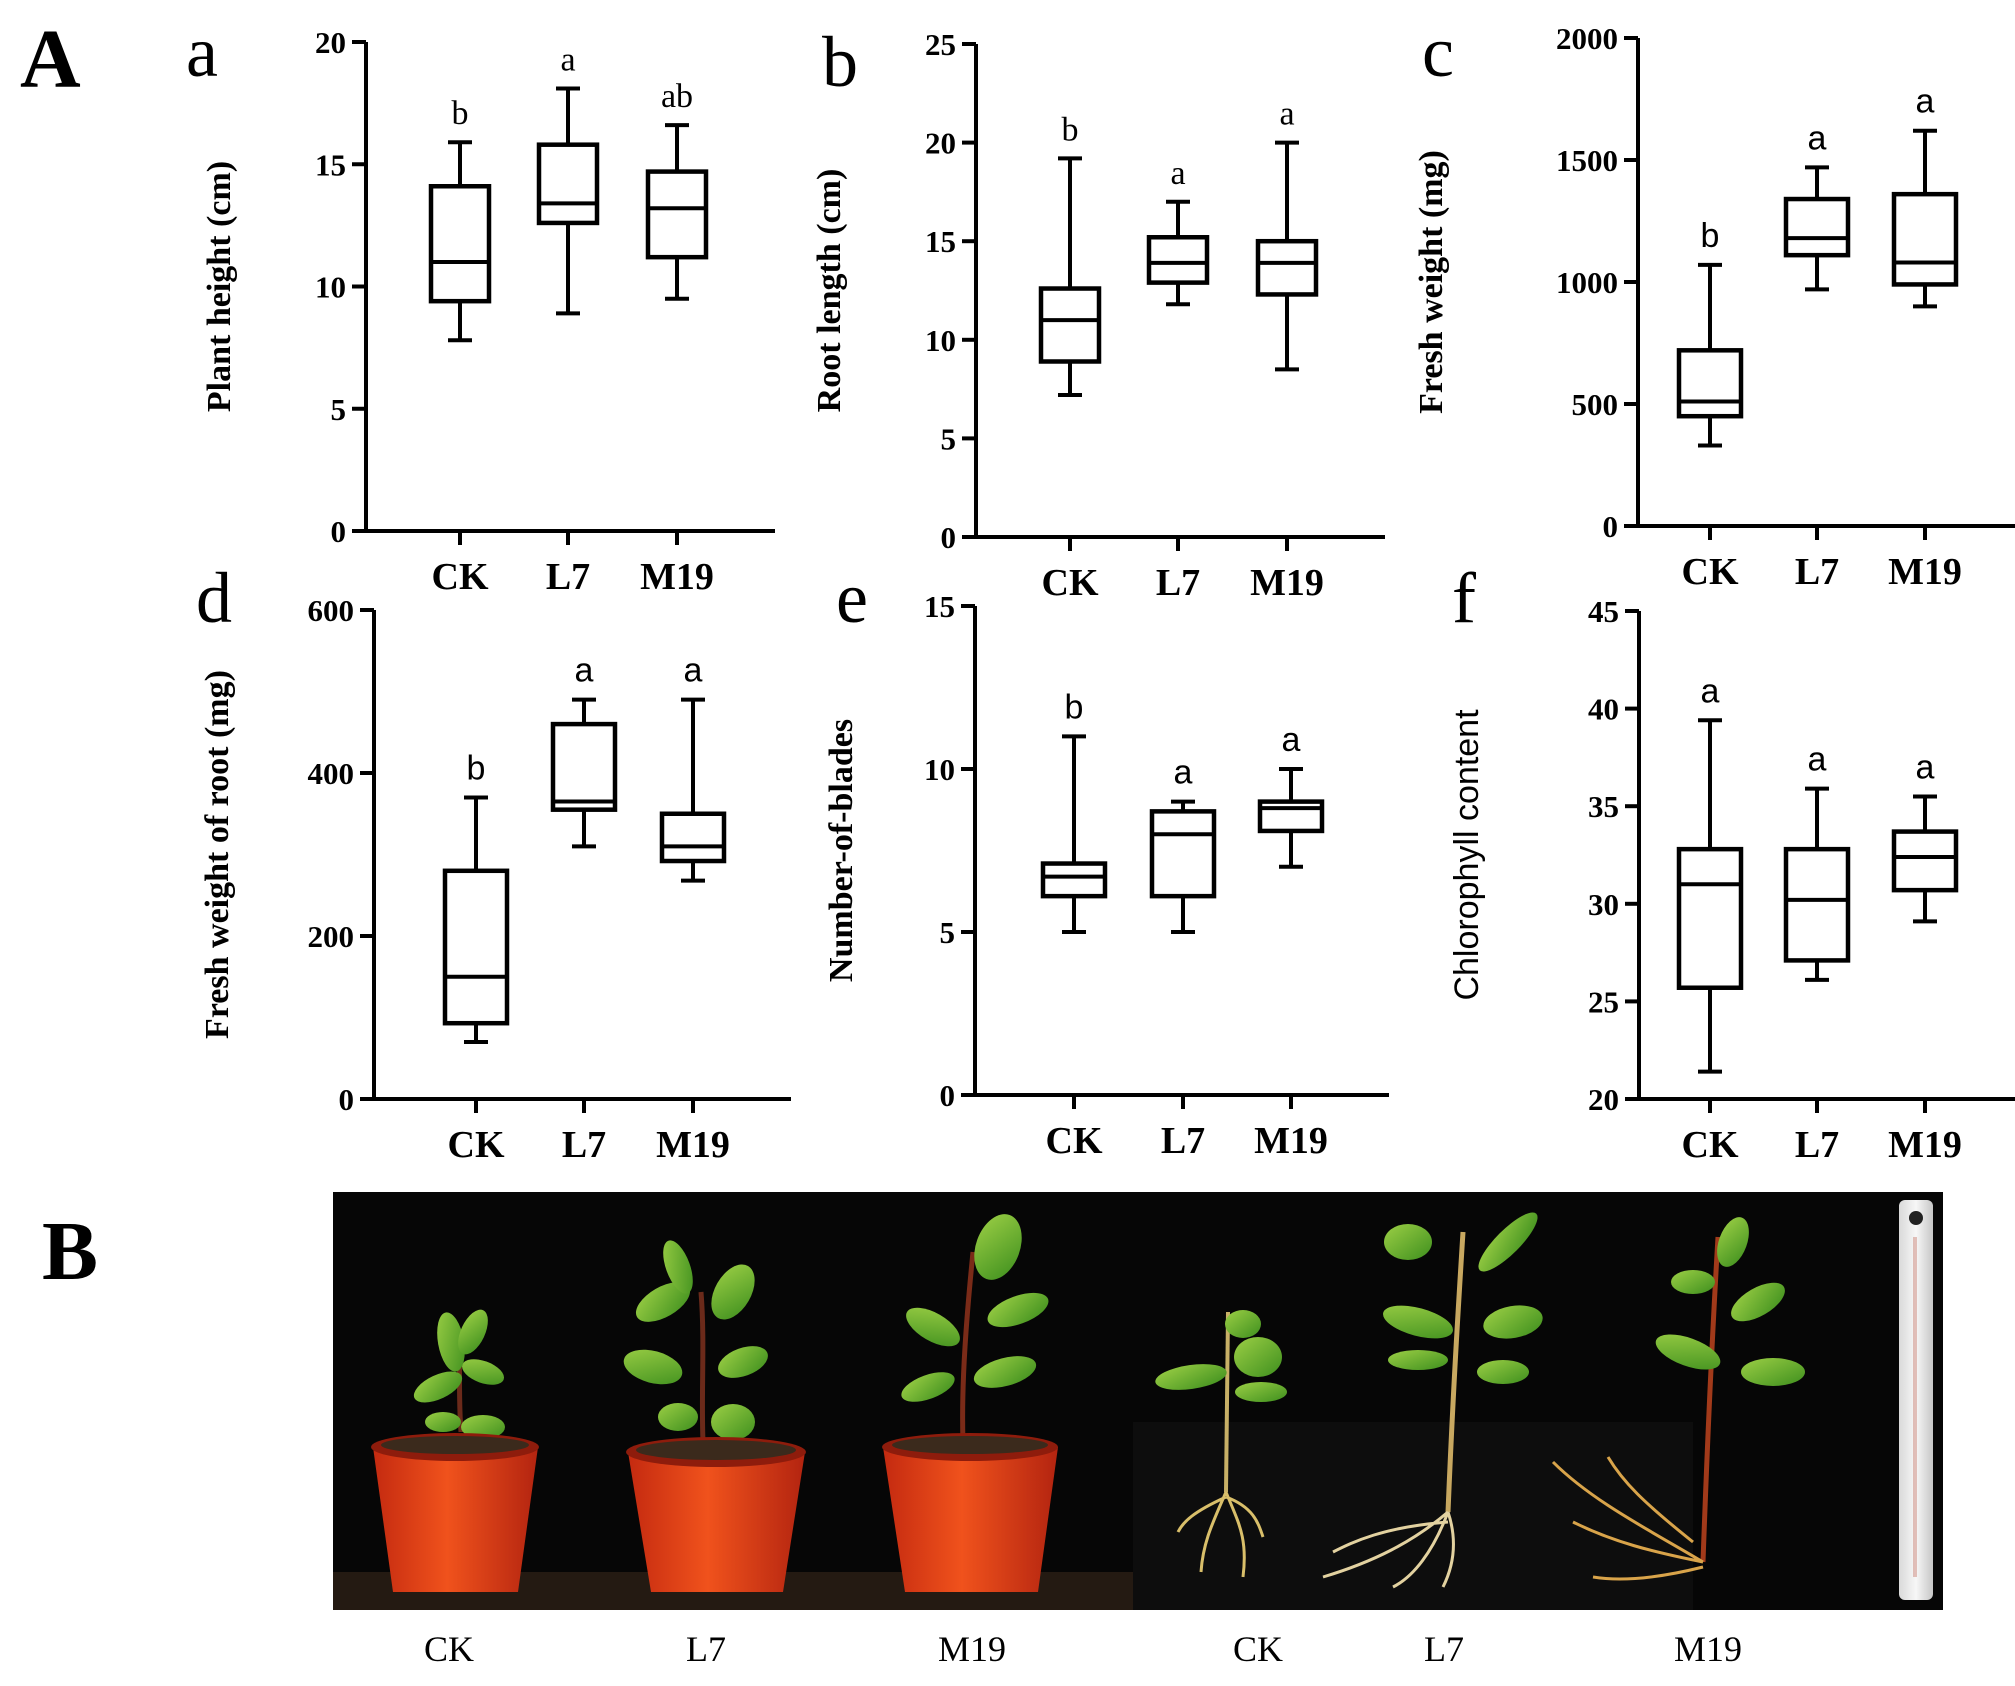 This screenshot has height=1686, width=2015. Describe the element at coordinates (1587, 38) in the screenshot. I see `y-tick-label: 2000` at that location.